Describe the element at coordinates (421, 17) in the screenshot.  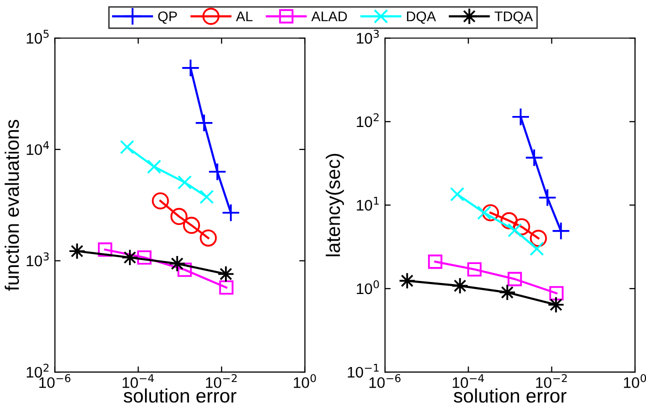
I see `legend-label: DQA` at that location.